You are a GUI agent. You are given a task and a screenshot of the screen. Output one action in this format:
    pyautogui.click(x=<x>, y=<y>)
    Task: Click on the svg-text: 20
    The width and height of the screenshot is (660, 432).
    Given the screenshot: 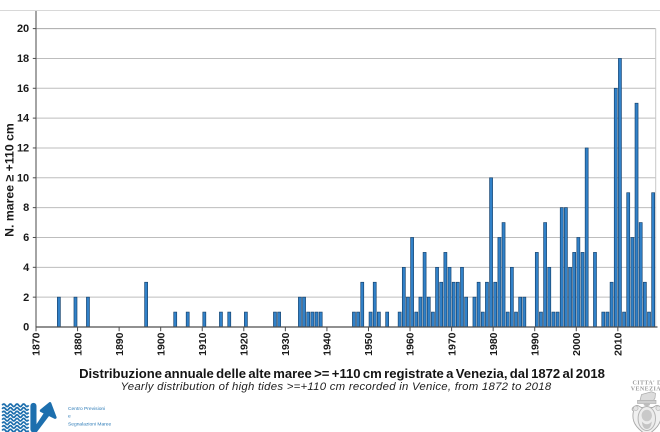 What is the action you would take?
    pyautogui.click(x=23, y=29)
    